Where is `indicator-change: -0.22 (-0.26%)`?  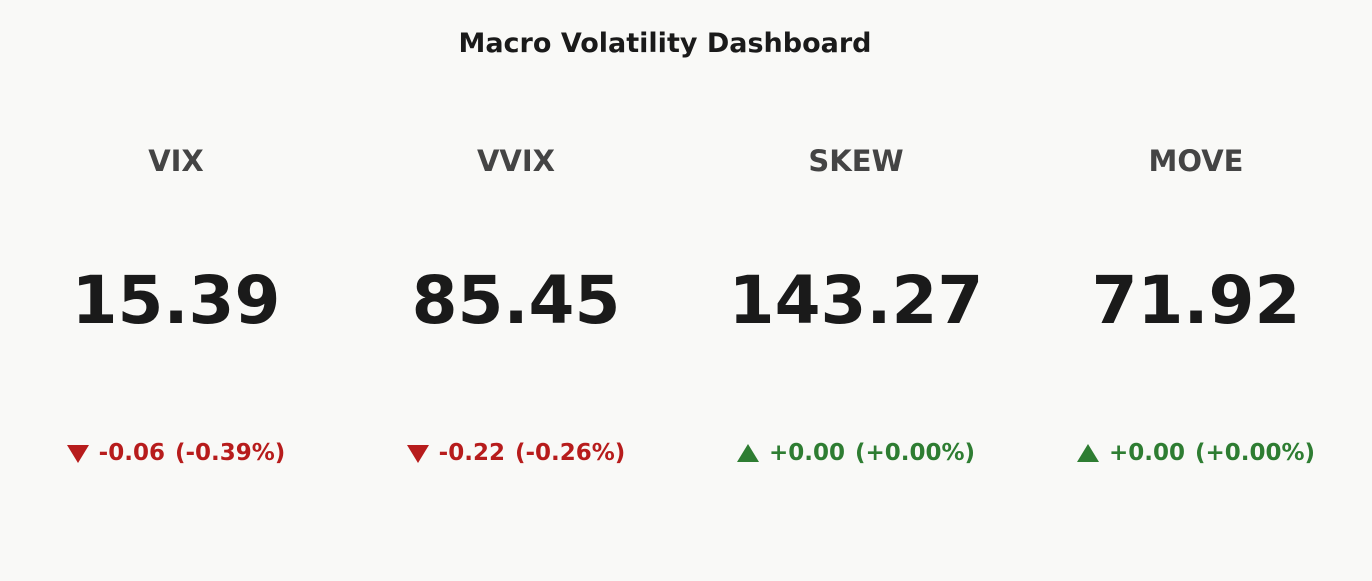
indicator-change: -0.22 (-0.26%) is located at coordinates (516, 453).